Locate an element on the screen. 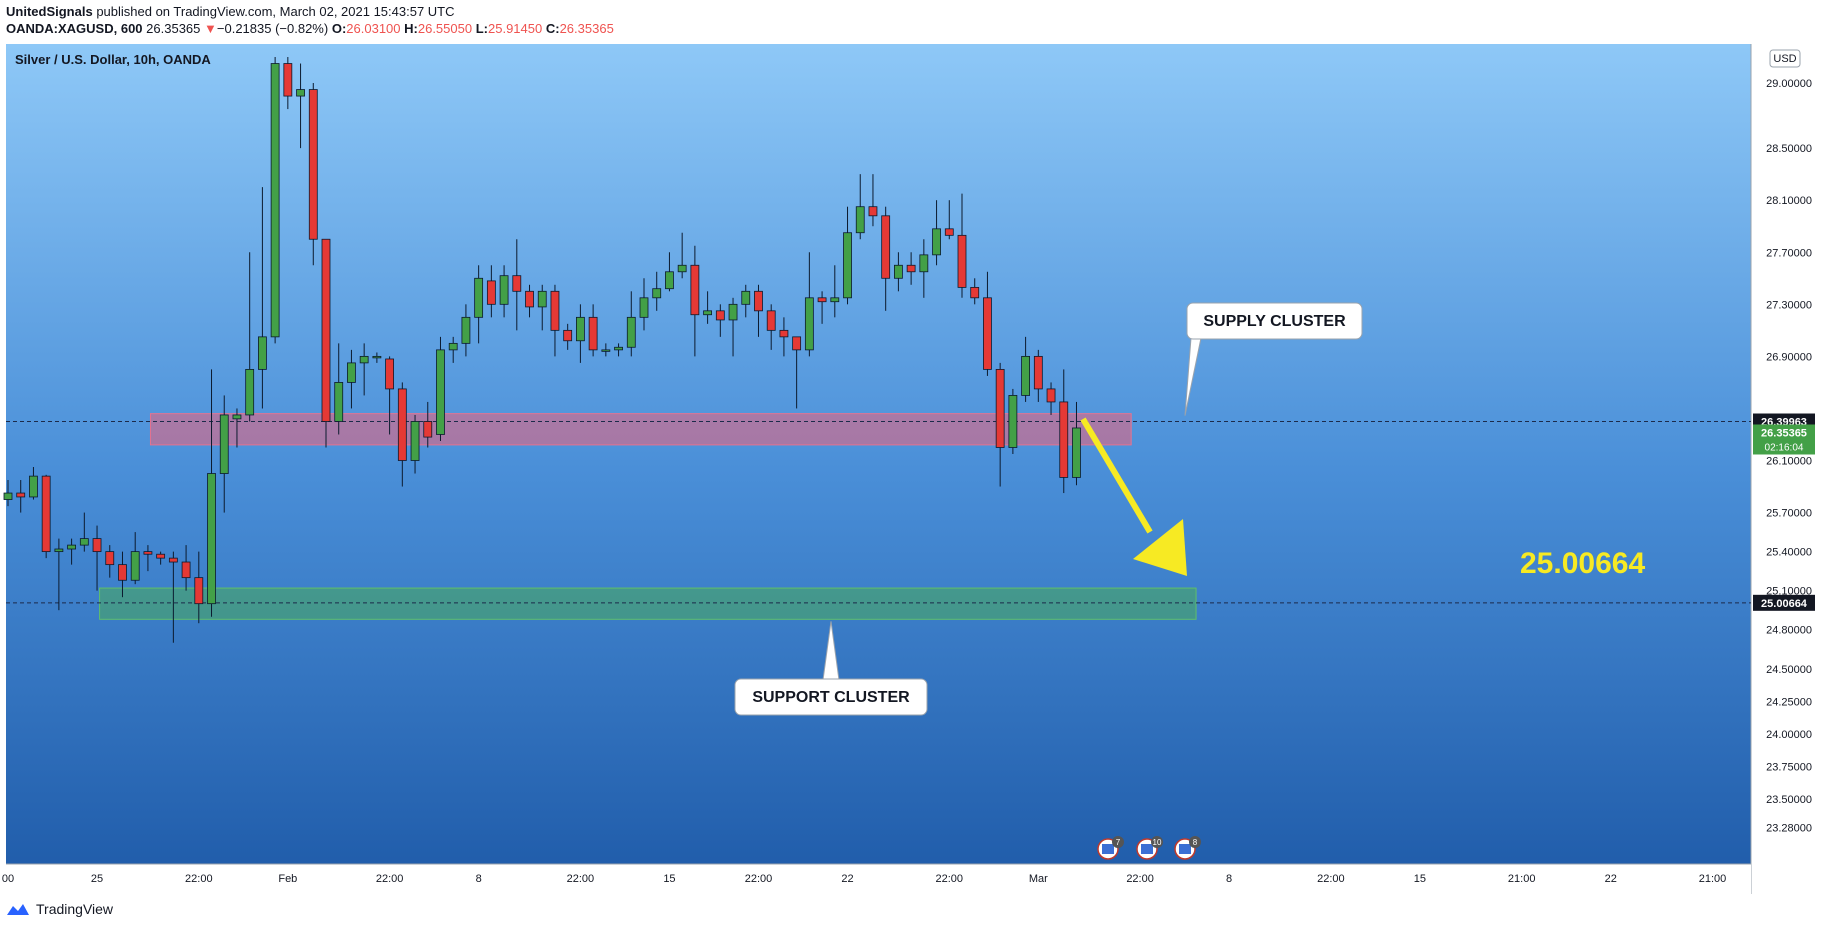  x-tick-label: 8 is located at coordinates (1229, 879).